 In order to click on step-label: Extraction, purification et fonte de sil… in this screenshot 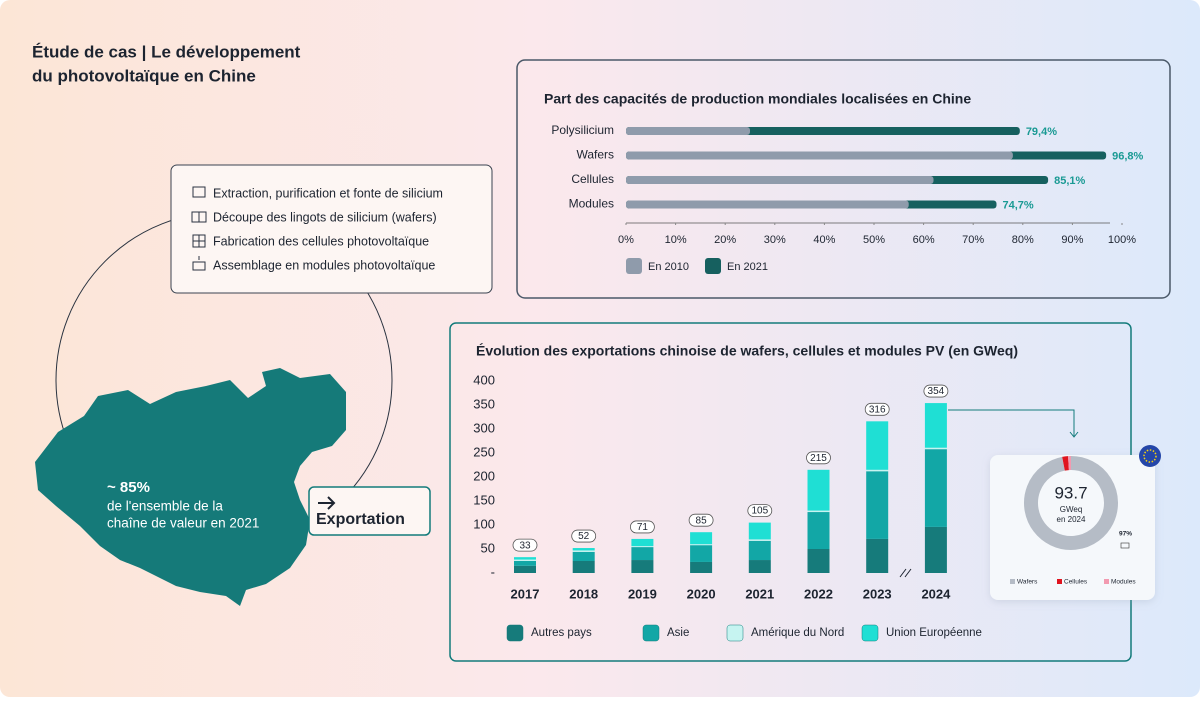, I will do `click(328, 193)`.